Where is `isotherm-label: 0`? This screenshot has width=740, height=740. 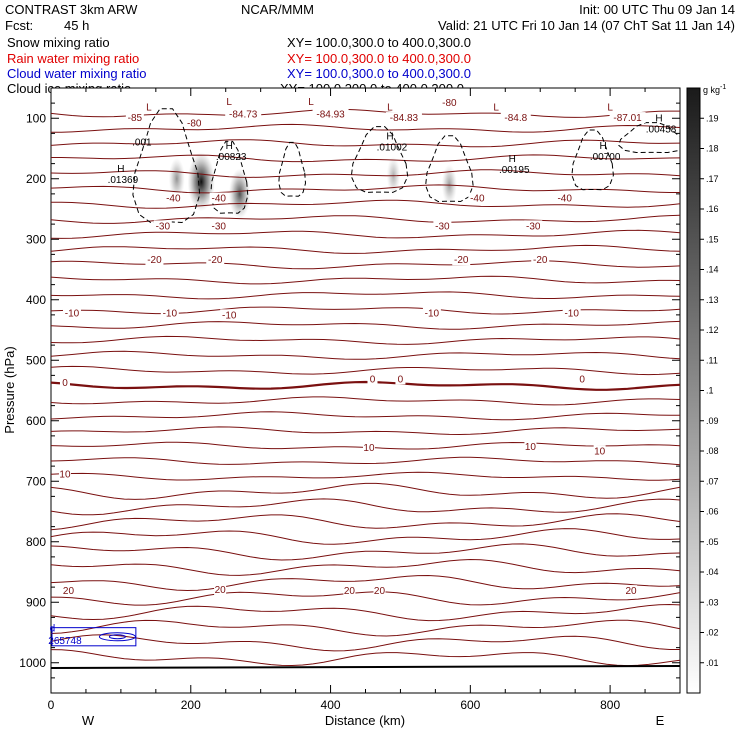
isotherm-label: 0 is located at coordinates (65, 383).